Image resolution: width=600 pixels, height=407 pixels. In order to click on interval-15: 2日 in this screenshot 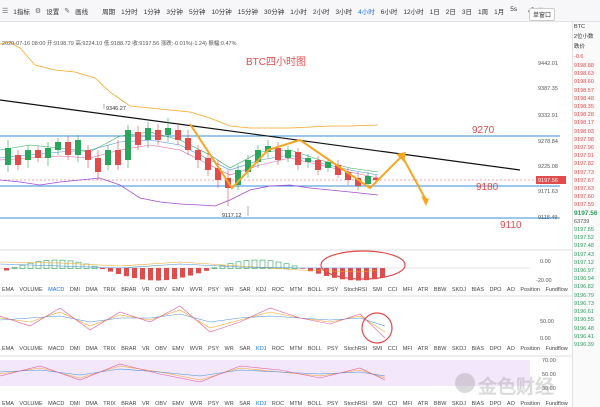, I will do `click(450, 12)`.